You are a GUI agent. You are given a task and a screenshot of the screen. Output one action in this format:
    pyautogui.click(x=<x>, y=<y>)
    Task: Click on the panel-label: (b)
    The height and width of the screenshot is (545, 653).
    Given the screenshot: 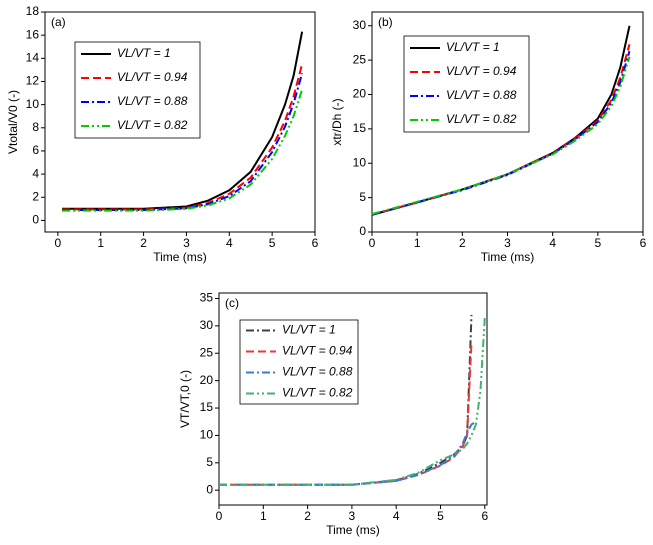 What is the action you would take?
    pyautogui.click(x=385, y=22)
    